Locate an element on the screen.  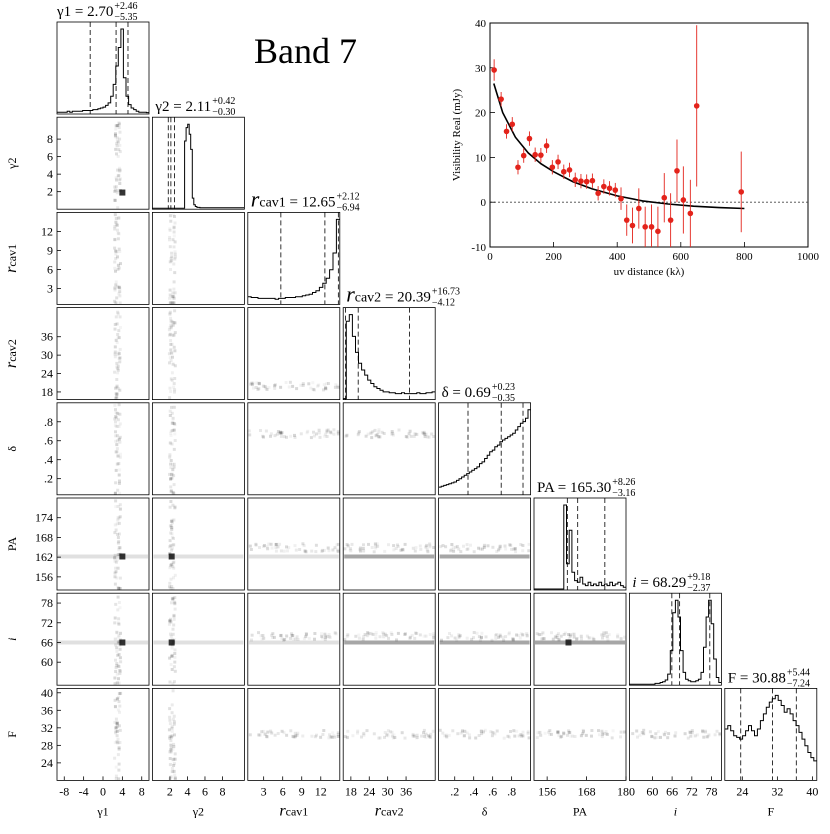
left-tick-label: 18 is located at coordinates (47, 392).